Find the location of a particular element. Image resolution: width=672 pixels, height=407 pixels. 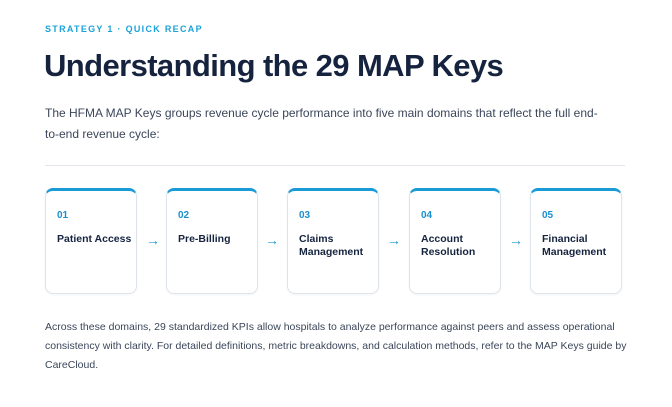

step-number: 04 is located at coordinates (427, 215).